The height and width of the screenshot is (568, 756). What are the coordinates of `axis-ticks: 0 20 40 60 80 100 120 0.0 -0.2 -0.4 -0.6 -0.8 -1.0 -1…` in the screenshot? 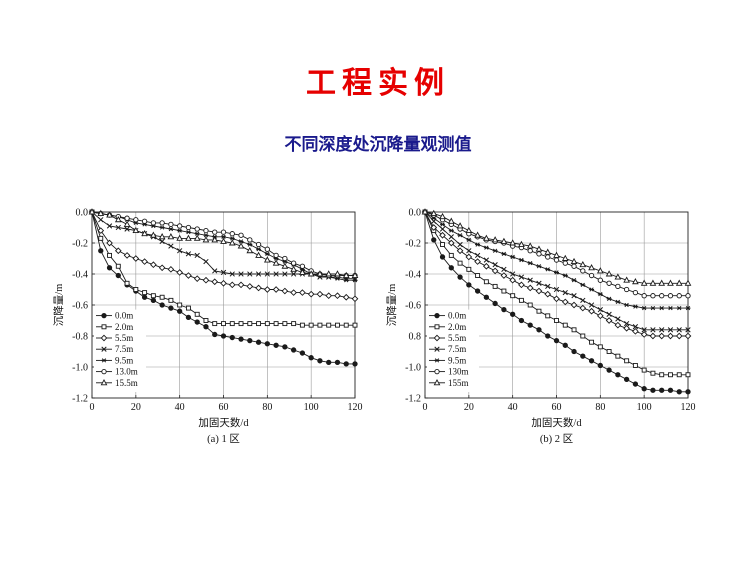 It's located at (217, 311).